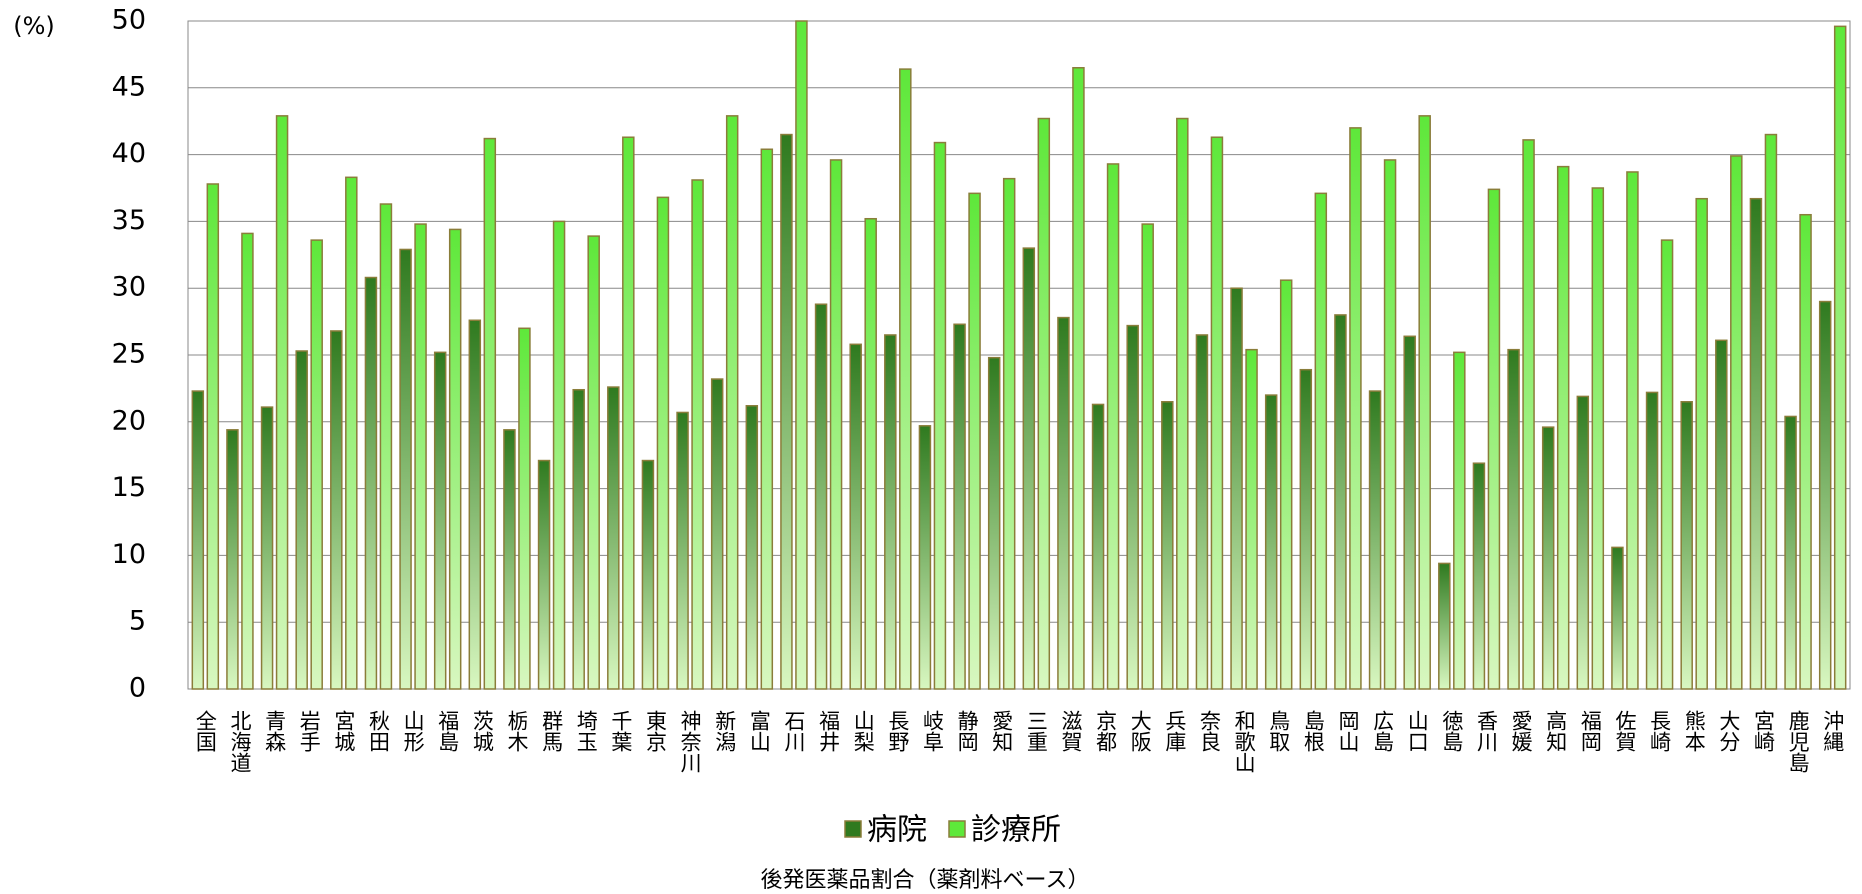 The height and width of the screenshot is (894, 1862). I want to click on x-tick-label: 熊本, so click(1694, 731).